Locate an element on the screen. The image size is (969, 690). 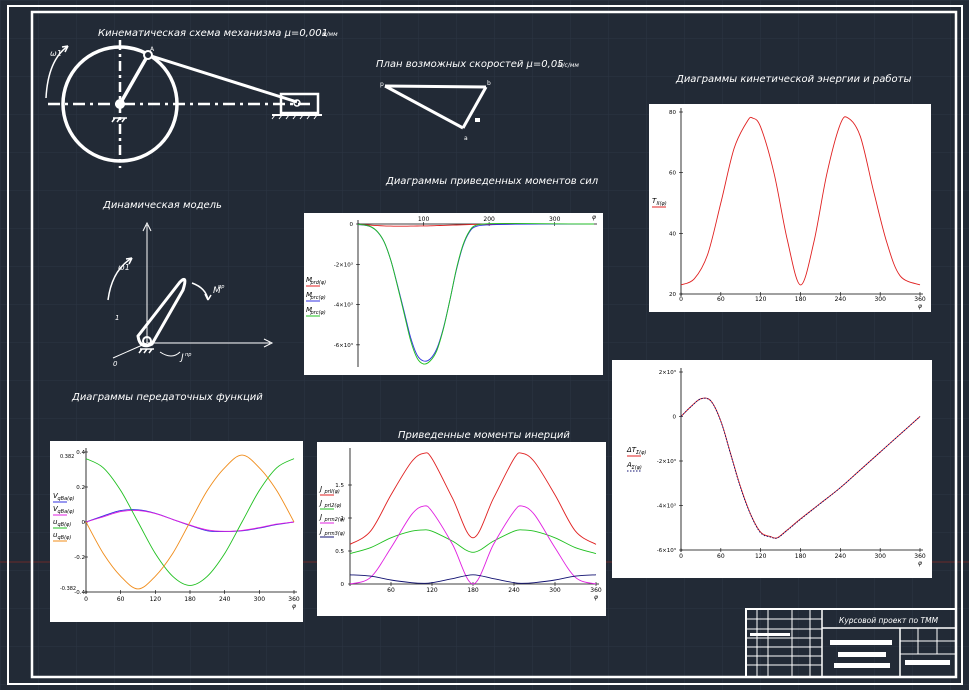
kinetic-x-tick-label: 300 is located at coordinates (880, 299).